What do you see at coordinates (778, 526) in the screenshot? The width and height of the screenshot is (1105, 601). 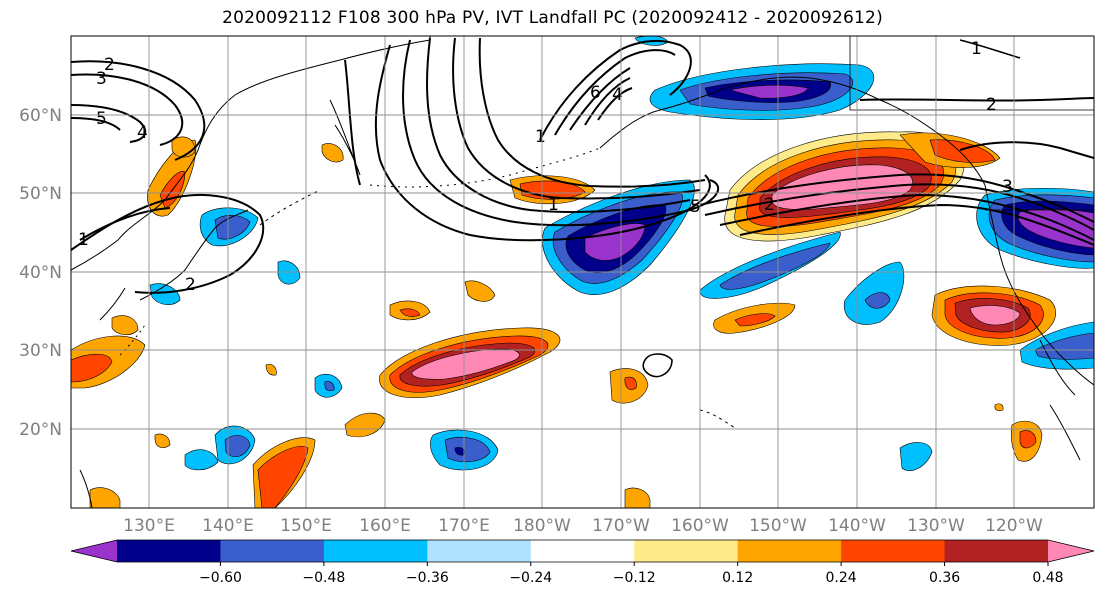 I see `lon-label-150w: 150°W` at bounding box center [778, 526].